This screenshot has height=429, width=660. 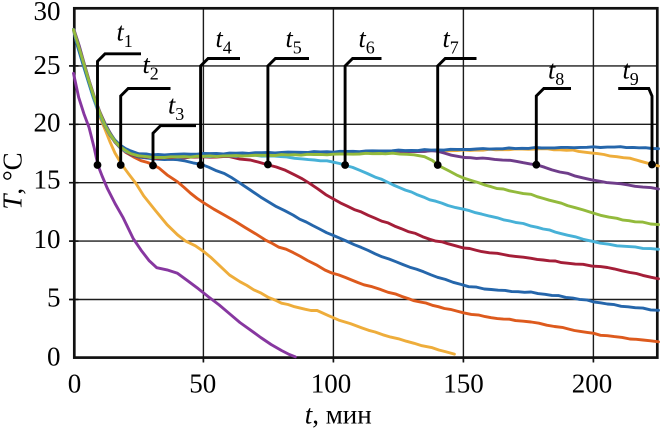 What do you see at coordinates (47, 239) in the screenshot?
I see `svg-text: 10` at bounding box center [47, 239].